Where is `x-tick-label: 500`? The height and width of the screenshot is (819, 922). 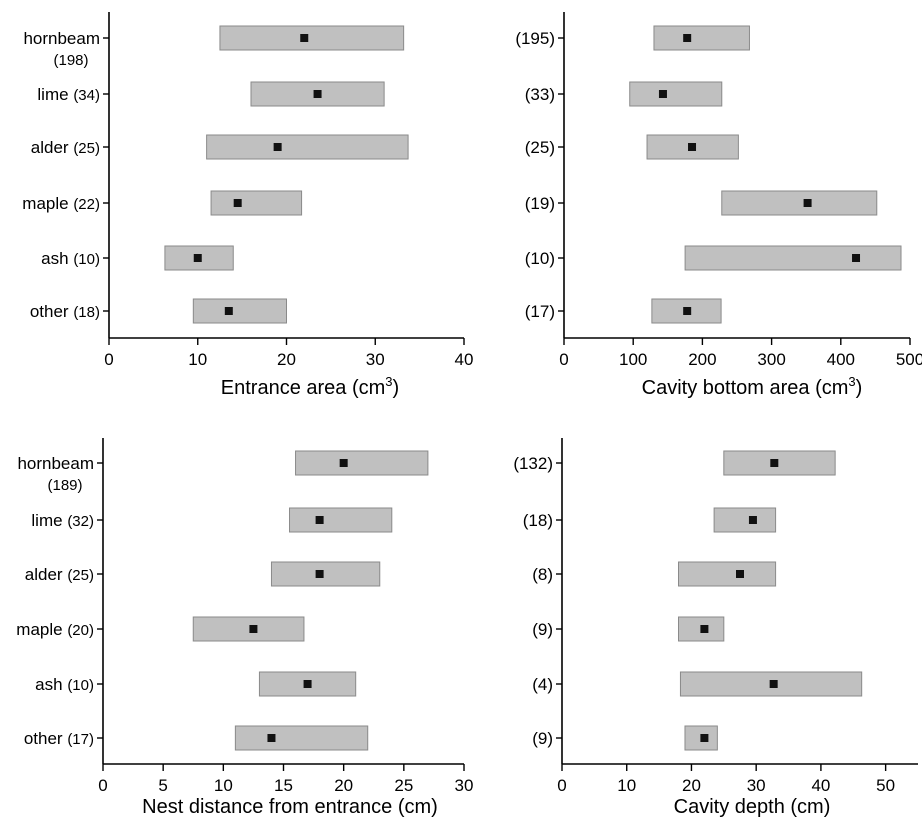
x-tick-label: 500 is located at coordinates (909, 359).